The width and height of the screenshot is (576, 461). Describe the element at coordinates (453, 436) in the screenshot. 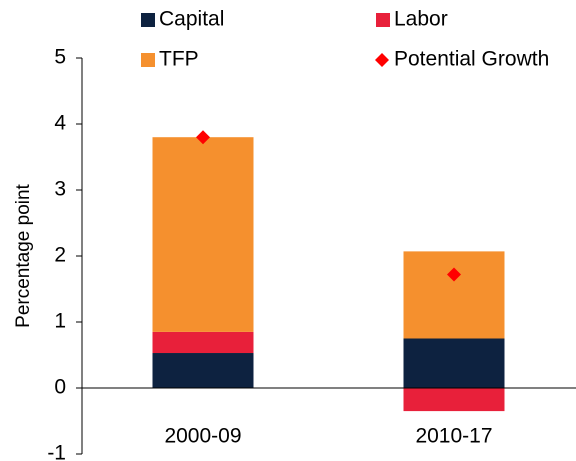

I see `x-tick-label: 2010-17` at that location.